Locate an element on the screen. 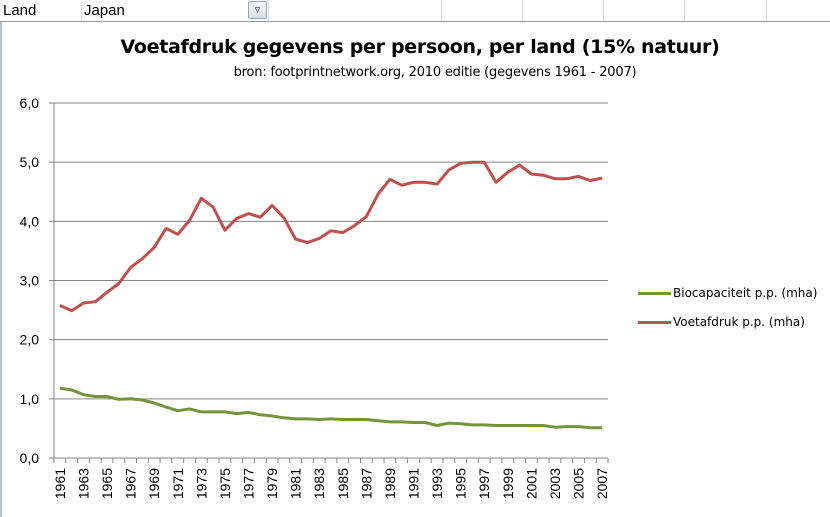 This screenshot has width=830, height=517. x-tick-label: 2007 is located at coordinates (602, 483).